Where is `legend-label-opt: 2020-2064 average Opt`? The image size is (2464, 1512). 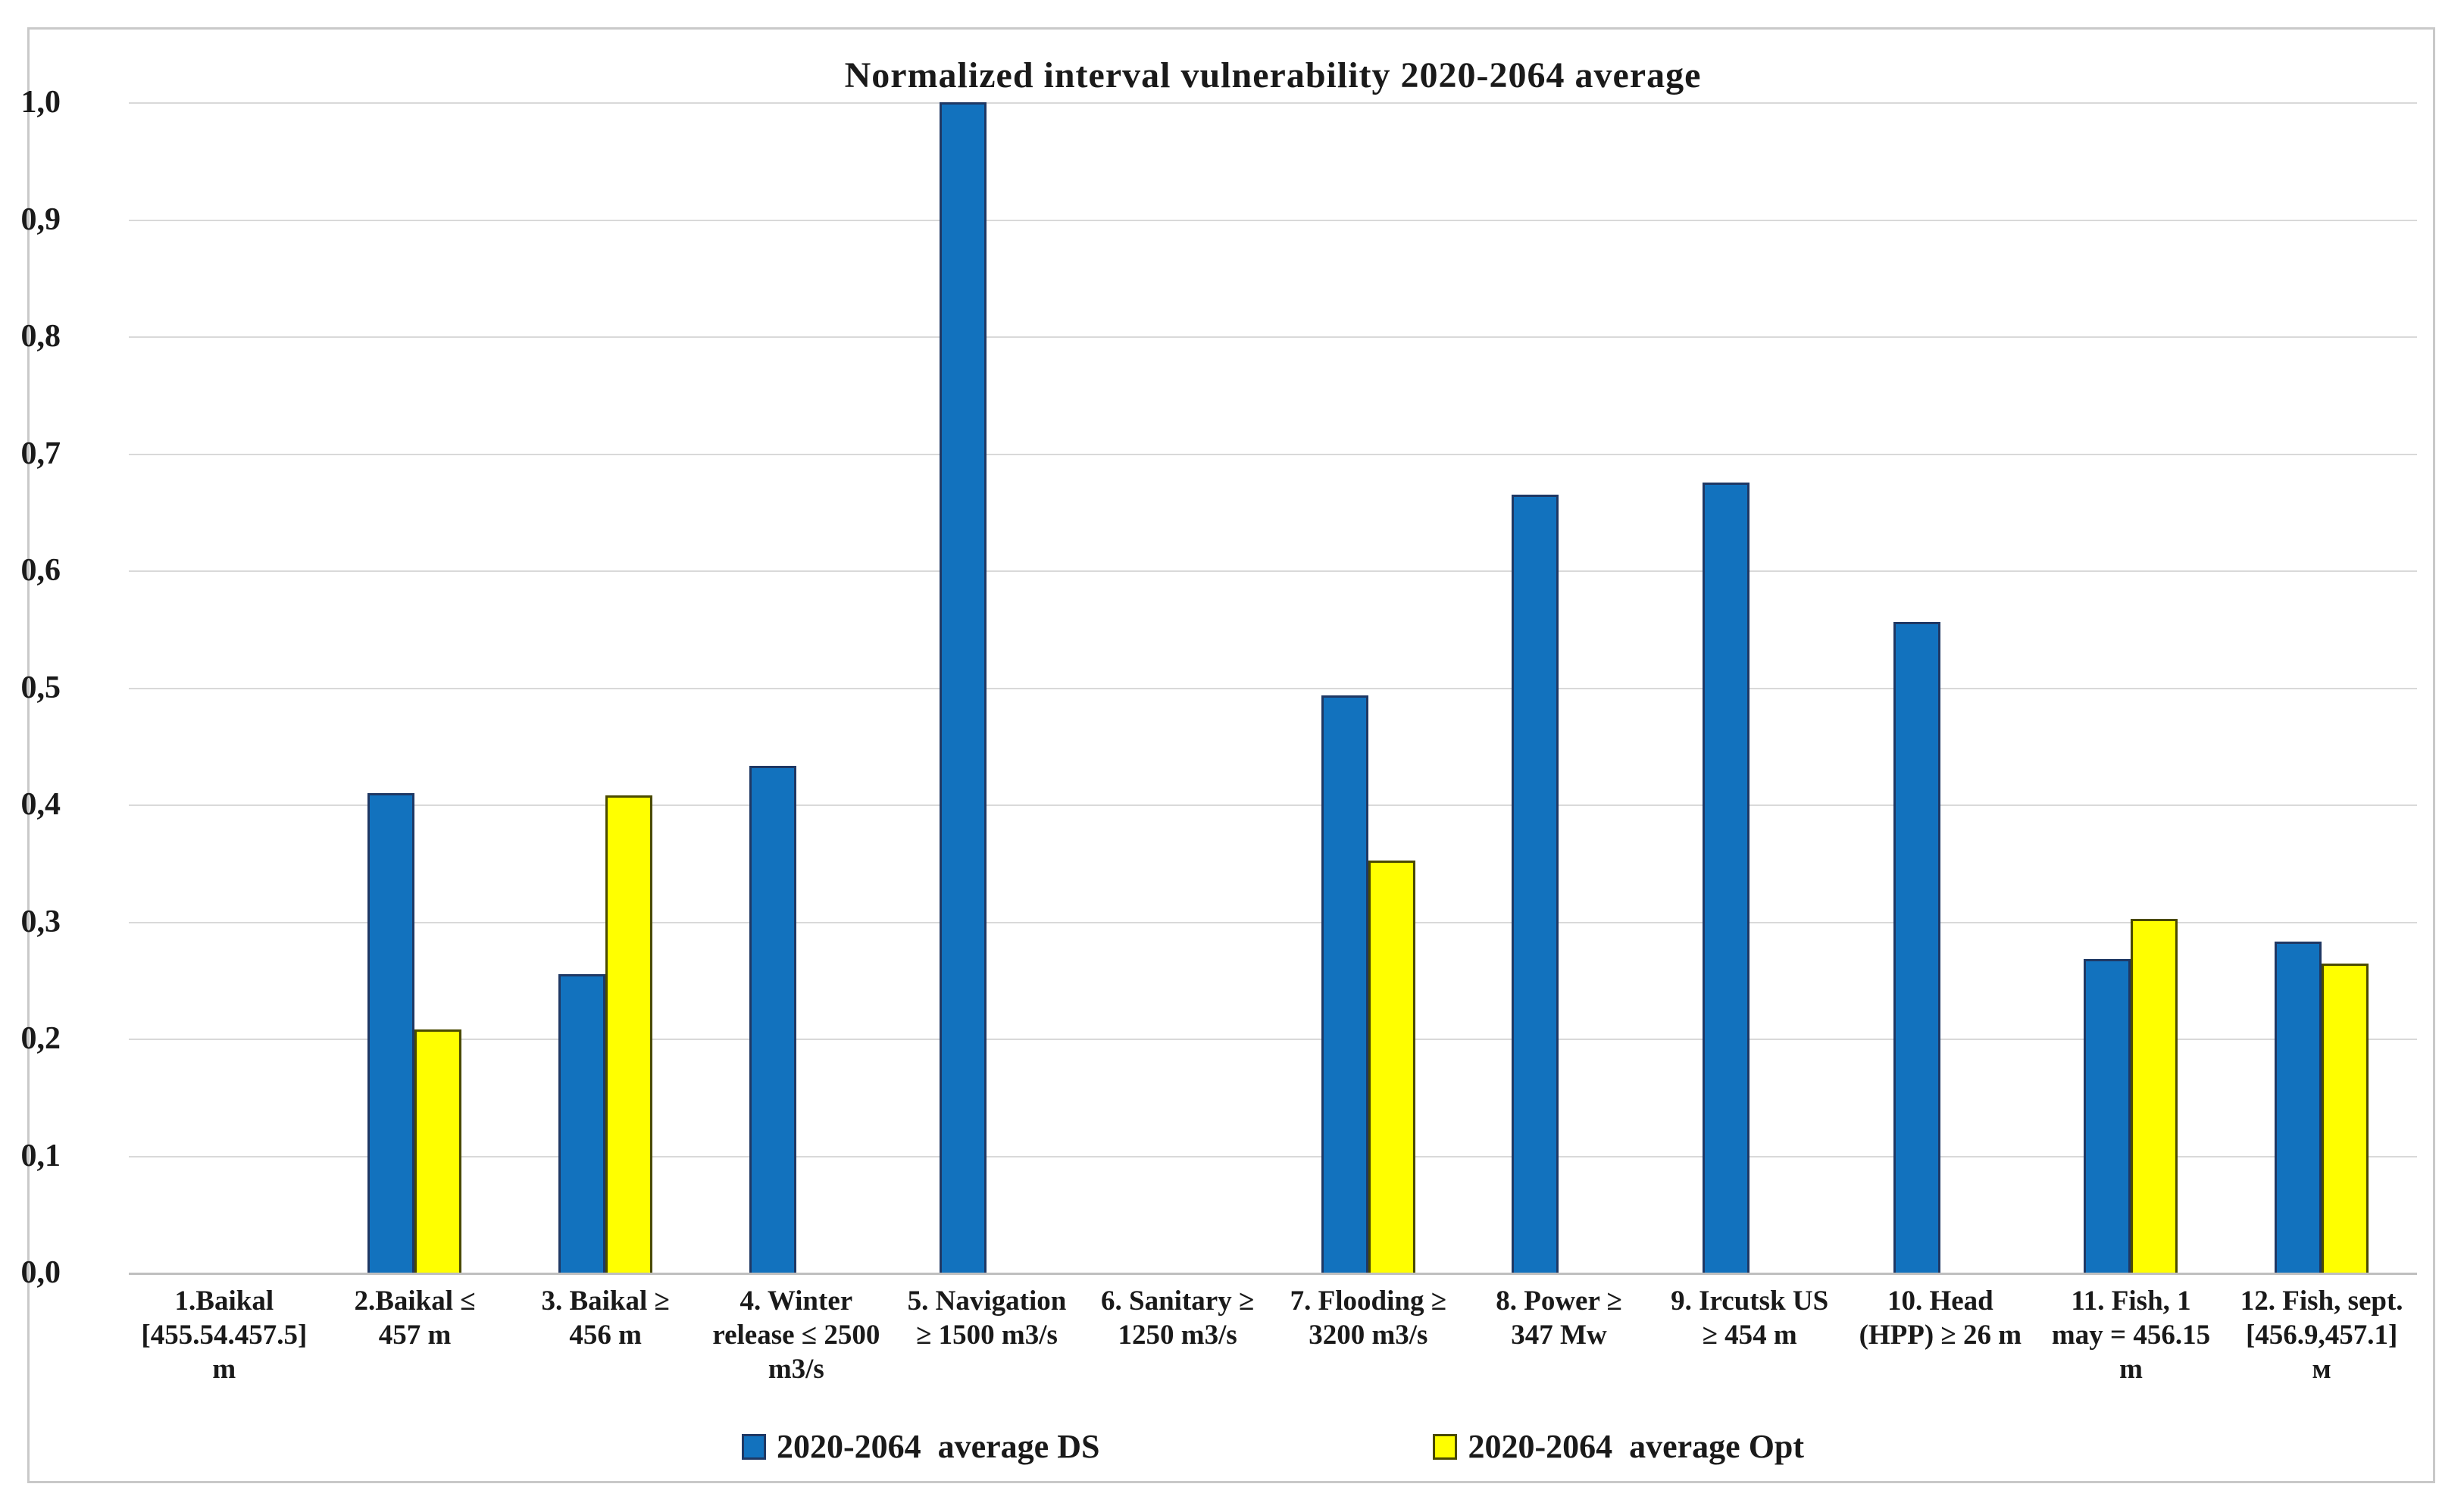 legend-label-opt: 2020-2064 average Opt is located at coordinates (1636, 1446).